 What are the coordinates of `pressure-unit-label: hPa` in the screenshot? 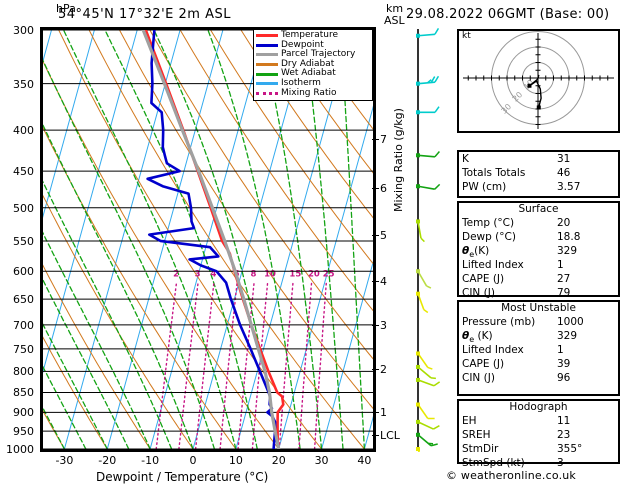 It's located at (66, 8).